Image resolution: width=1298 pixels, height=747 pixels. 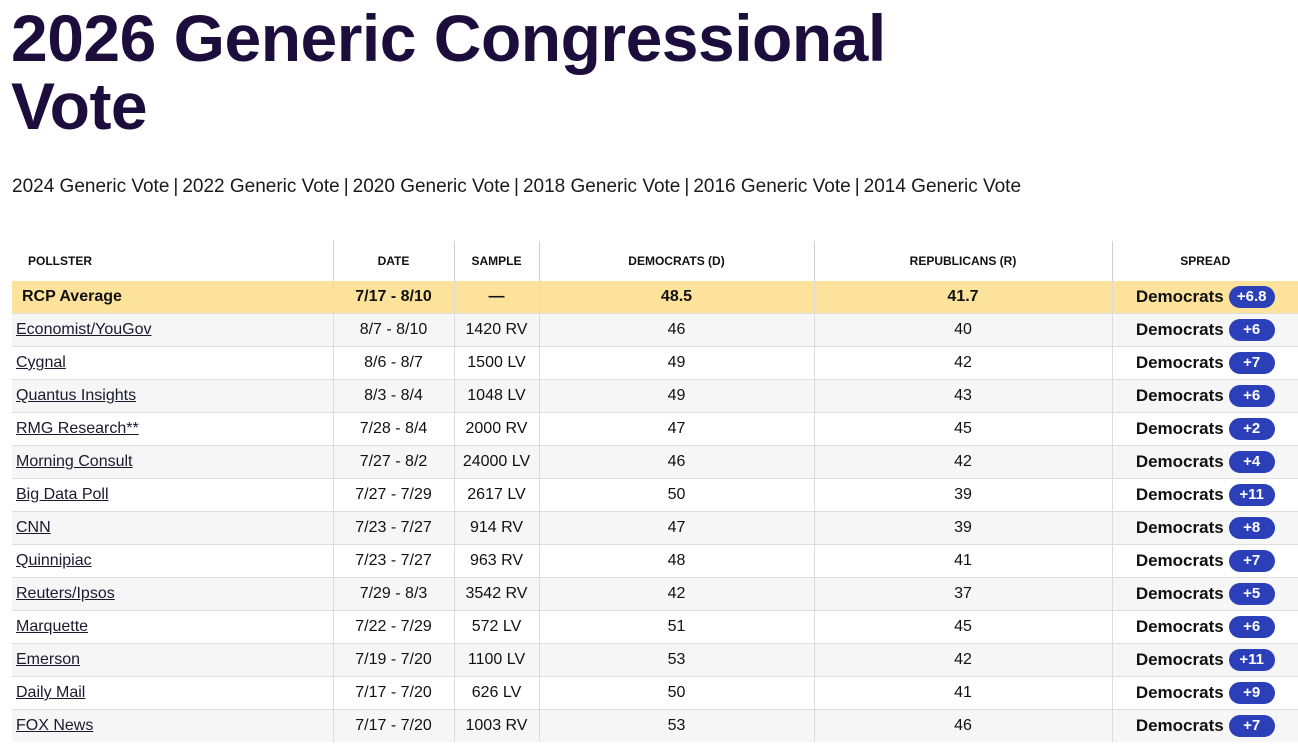 What do you see at coordinates (1251, 495) in the screenshot?
I see `spread-badge: +11` at bounding box center [1251, 495].